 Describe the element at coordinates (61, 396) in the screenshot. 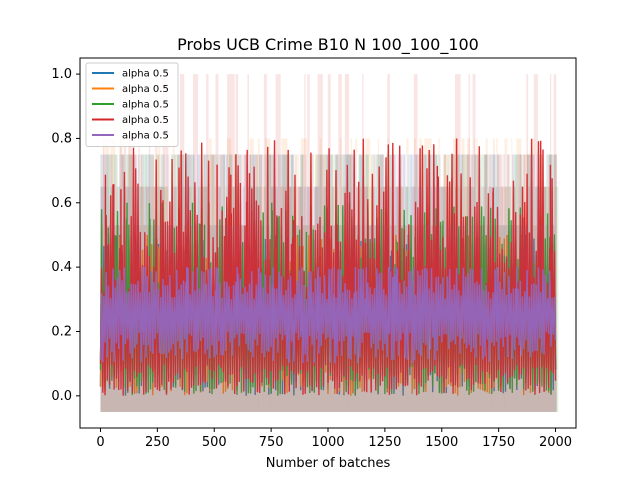

I see `y-tick-label: 0.0` at that location.